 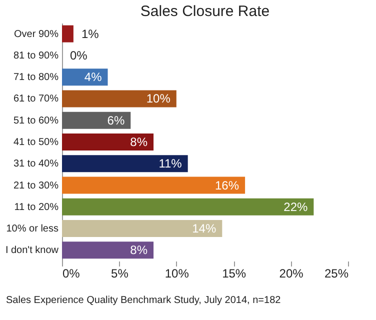 What do you see at coordinates (36, 186) in the screenshot?
I see `y-tick-label: 21 to 30%` at bounding box center [36, 186].